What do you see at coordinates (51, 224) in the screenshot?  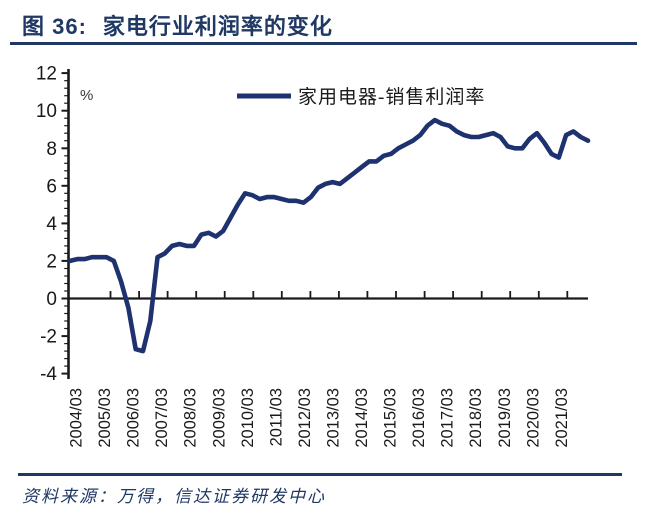 I see `y-tick-label: 4` at bounding box center [51, 224].